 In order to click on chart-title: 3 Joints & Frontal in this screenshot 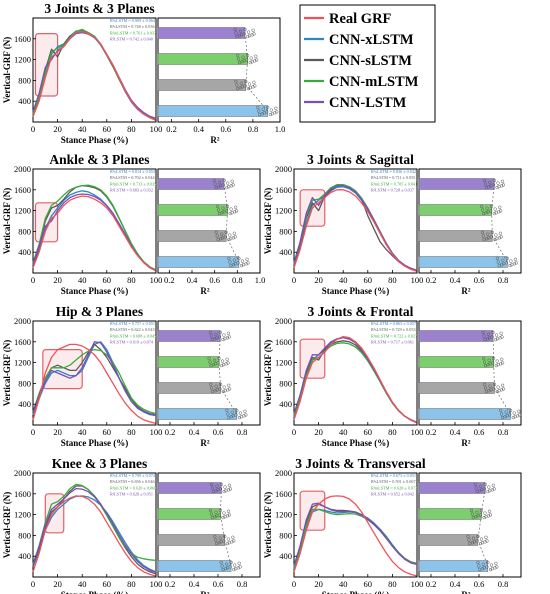, I will do `click(361, 311)`.